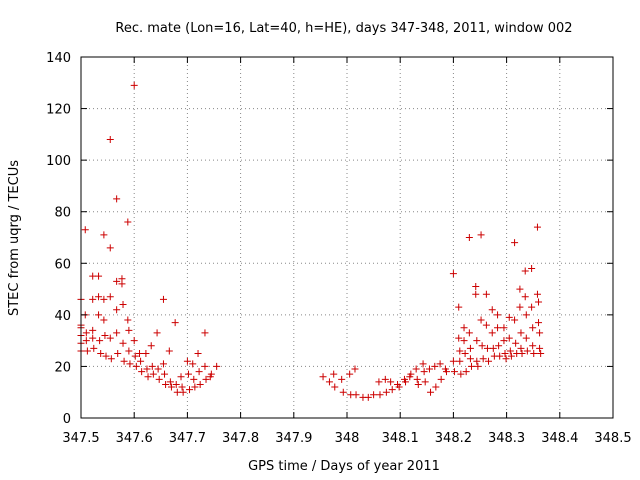 This screenshot has height=480, width=640. I want to click on y-tick-label: 60, so click(62, 264).